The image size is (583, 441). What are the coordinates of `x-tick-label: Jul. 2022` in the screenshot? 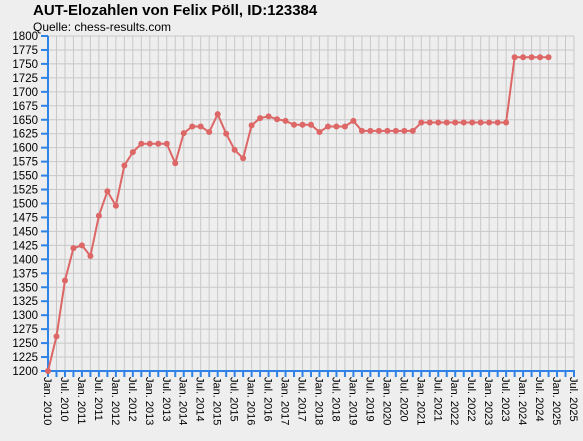 It's located at (471, 399).